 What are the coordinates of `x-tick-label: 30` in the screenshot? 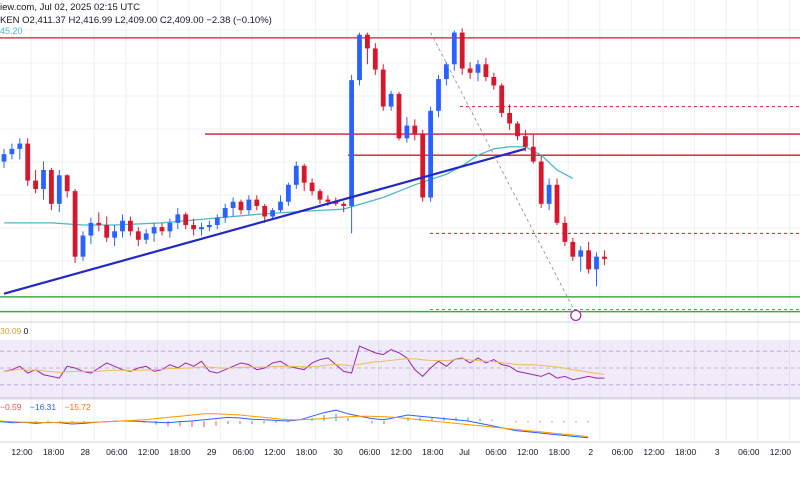 It's located at (338, 452).